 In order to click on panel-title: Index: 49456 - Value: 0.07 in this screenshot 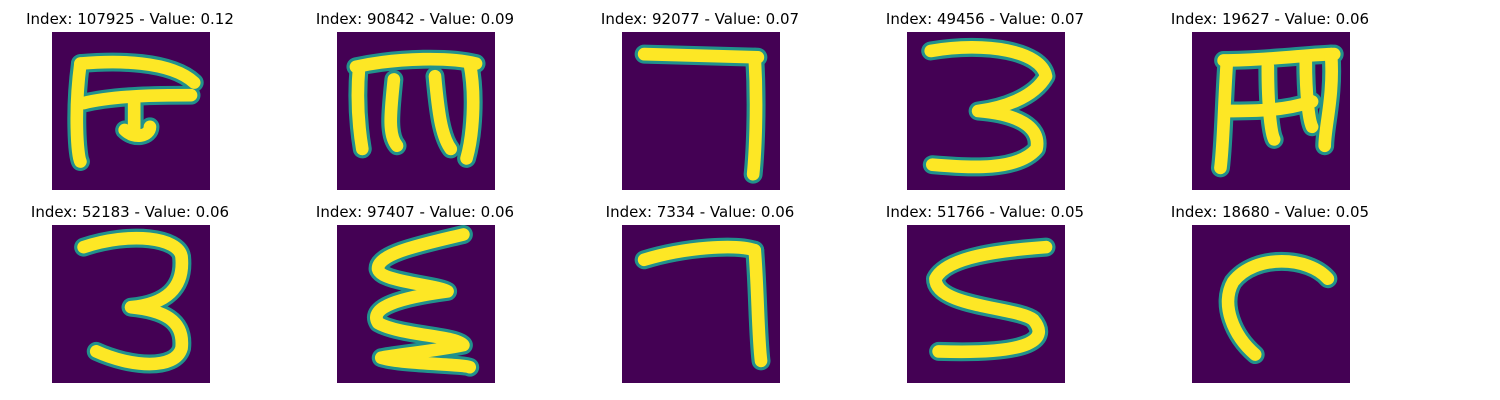, I will do `click(985, 19)`.